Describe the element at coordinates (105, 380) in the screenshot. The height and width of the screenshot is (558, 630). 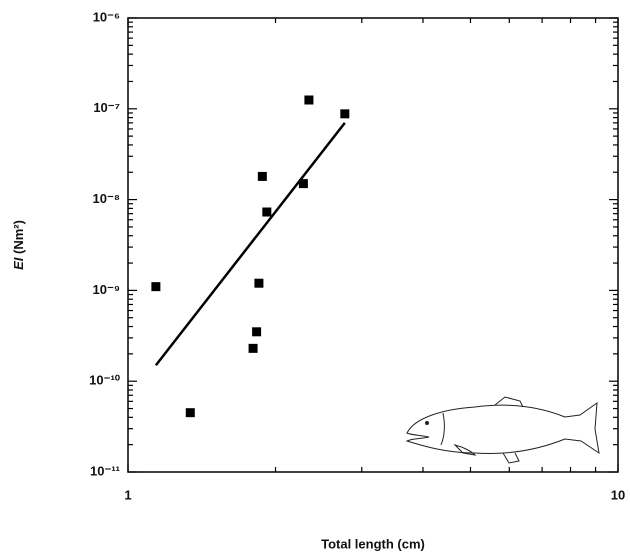
I see `y-tick-label: 10⁻¹⁰` at that location.